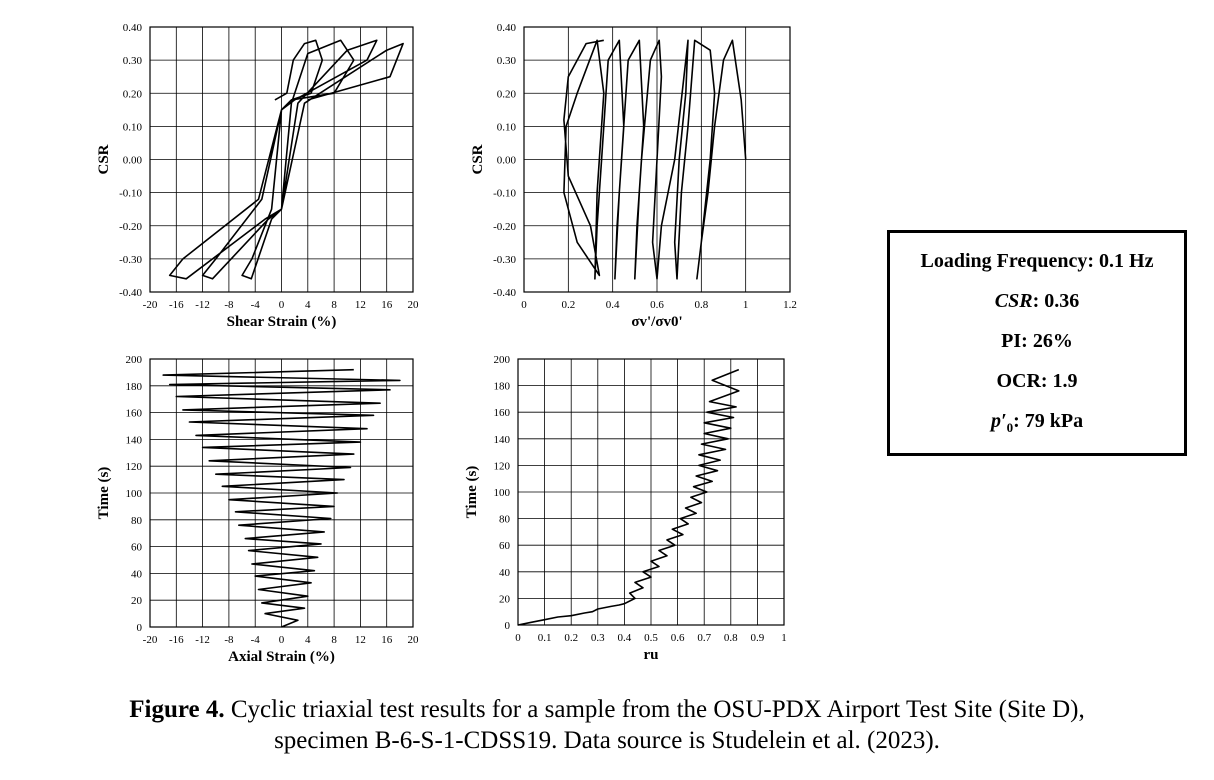 This screenshot has height=780, width=1214. What do you see at coordinates (282, 322) in the screenshot?
I see `x-axis-label: Shear Strain (%)` at bounding box center [282, 322].